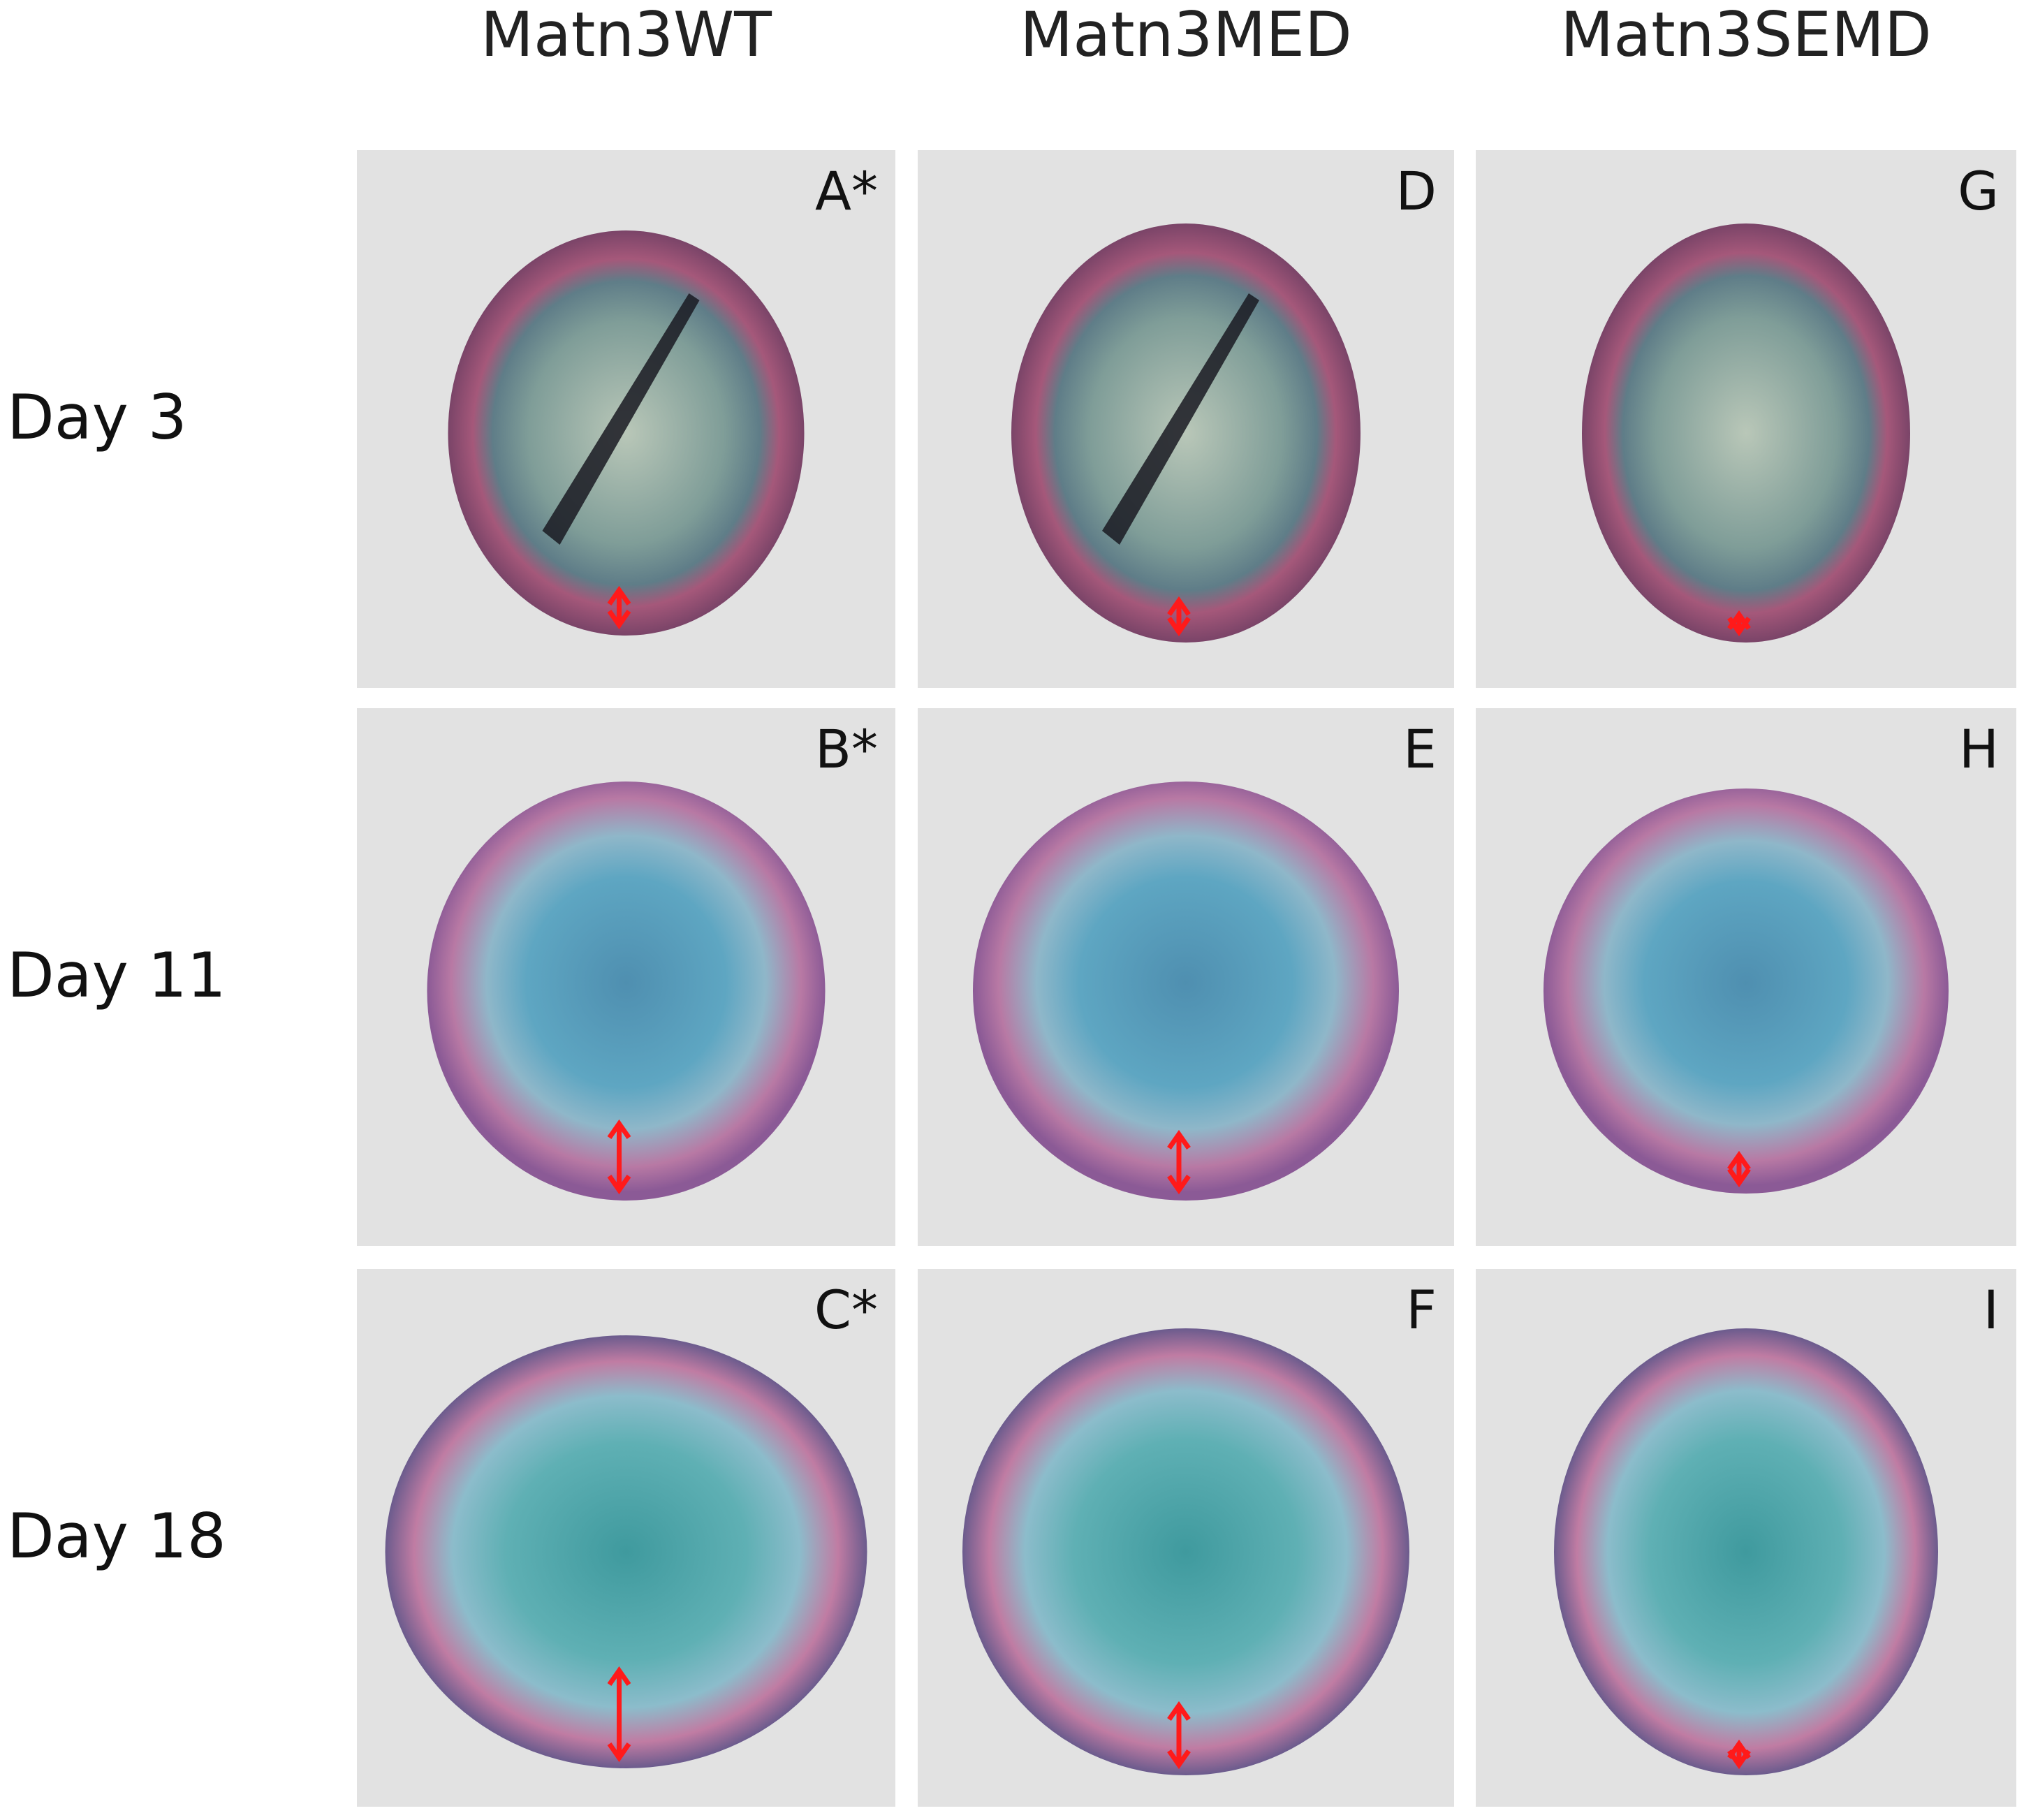 Image resolution: width=2024 pixels, height=1820 pixels. Describe the element at coordinates (1745, 36) in the screenshot. I see `column-header: Matn3SEMD` at that location.